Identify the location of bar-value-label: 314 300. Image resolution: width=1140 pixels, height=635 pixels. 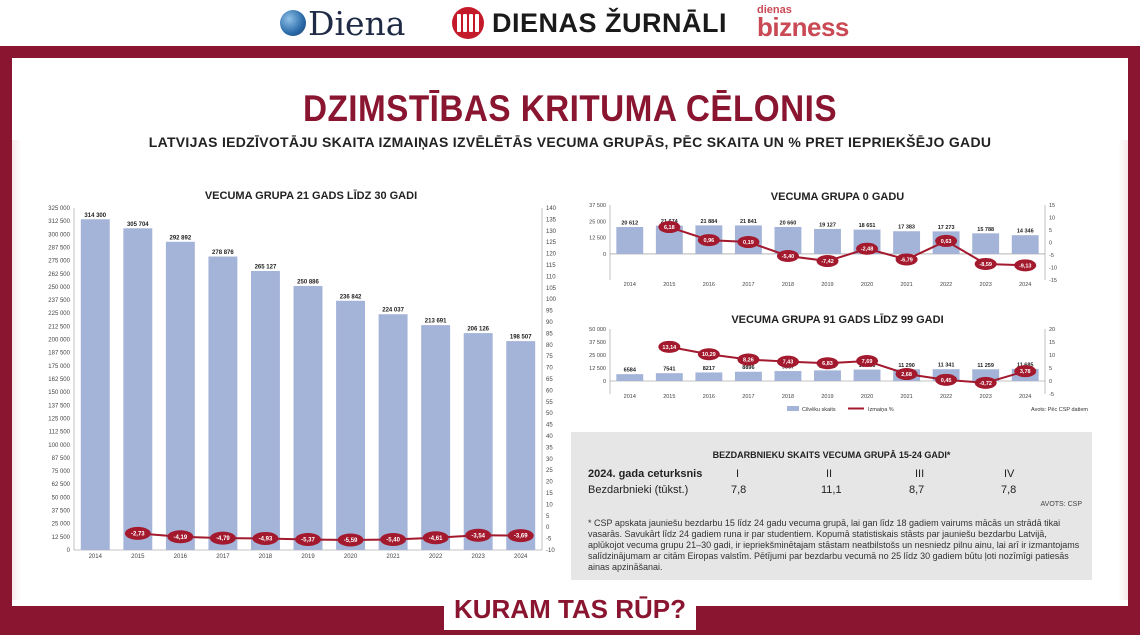
(95, 216).